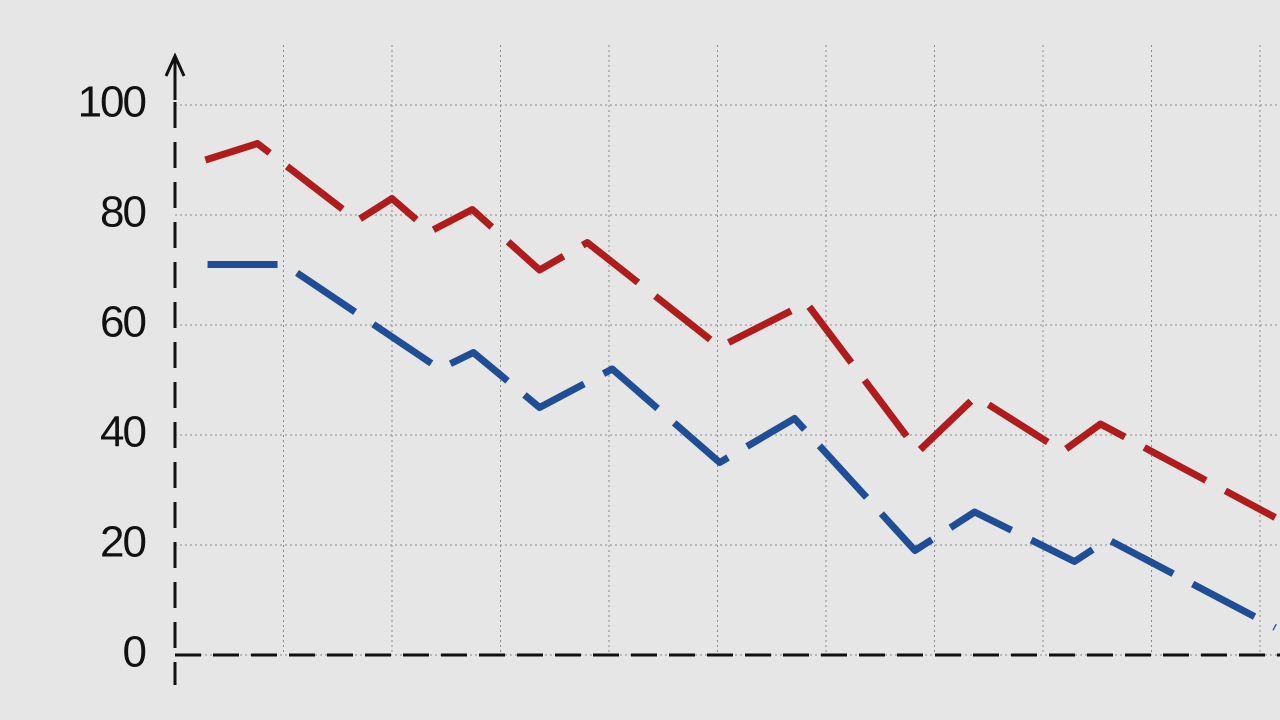 The width and height of the screenshot is (1280, 720). Describe the element at coordinates (112, 102) in the screenshot. I see `y-tick-label: 100` at that location.